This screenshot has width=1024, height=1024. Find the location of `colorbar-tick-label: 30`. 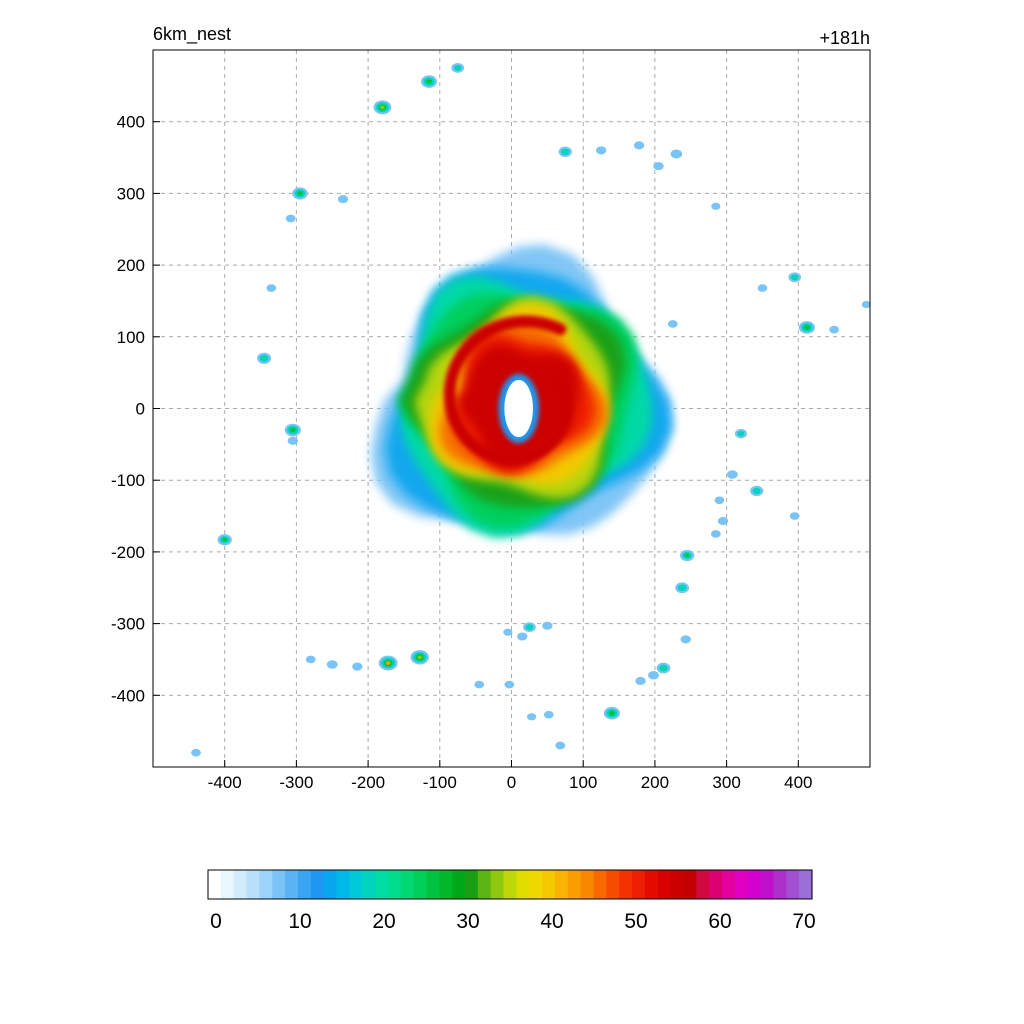

colorbar-tick-label: 30 is located at coordinates (467, 921).